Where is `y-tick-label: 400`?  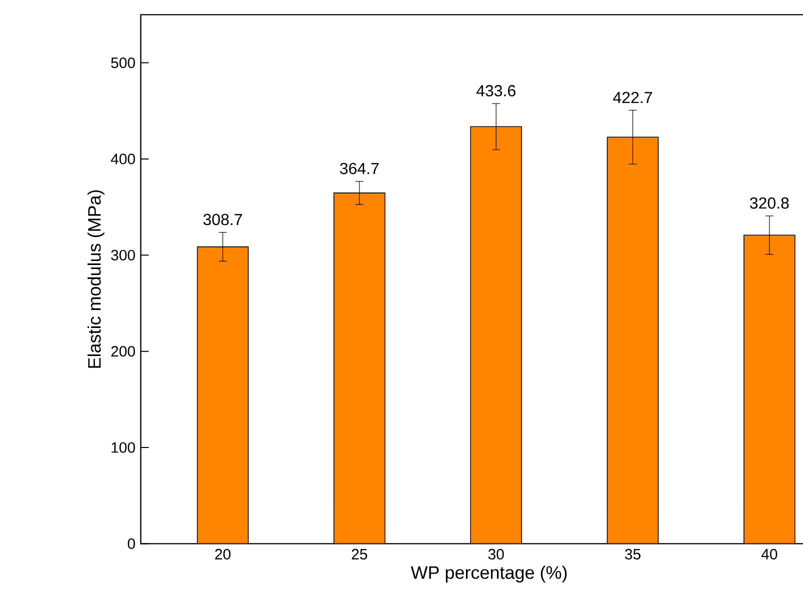 y-tick-label: 400 is located at coordinates (122, 159).